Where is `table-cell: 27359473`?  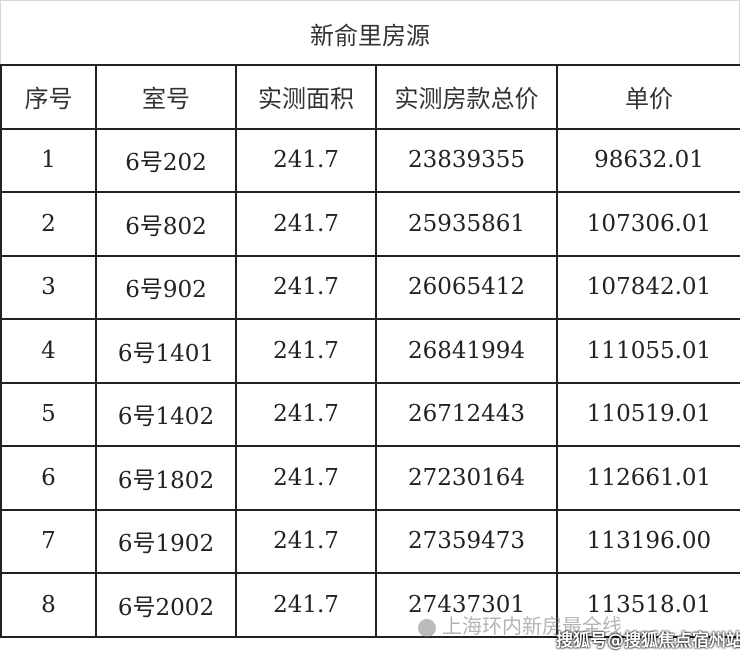 table-cell: 27359473 is located at coordinates (466, 541).